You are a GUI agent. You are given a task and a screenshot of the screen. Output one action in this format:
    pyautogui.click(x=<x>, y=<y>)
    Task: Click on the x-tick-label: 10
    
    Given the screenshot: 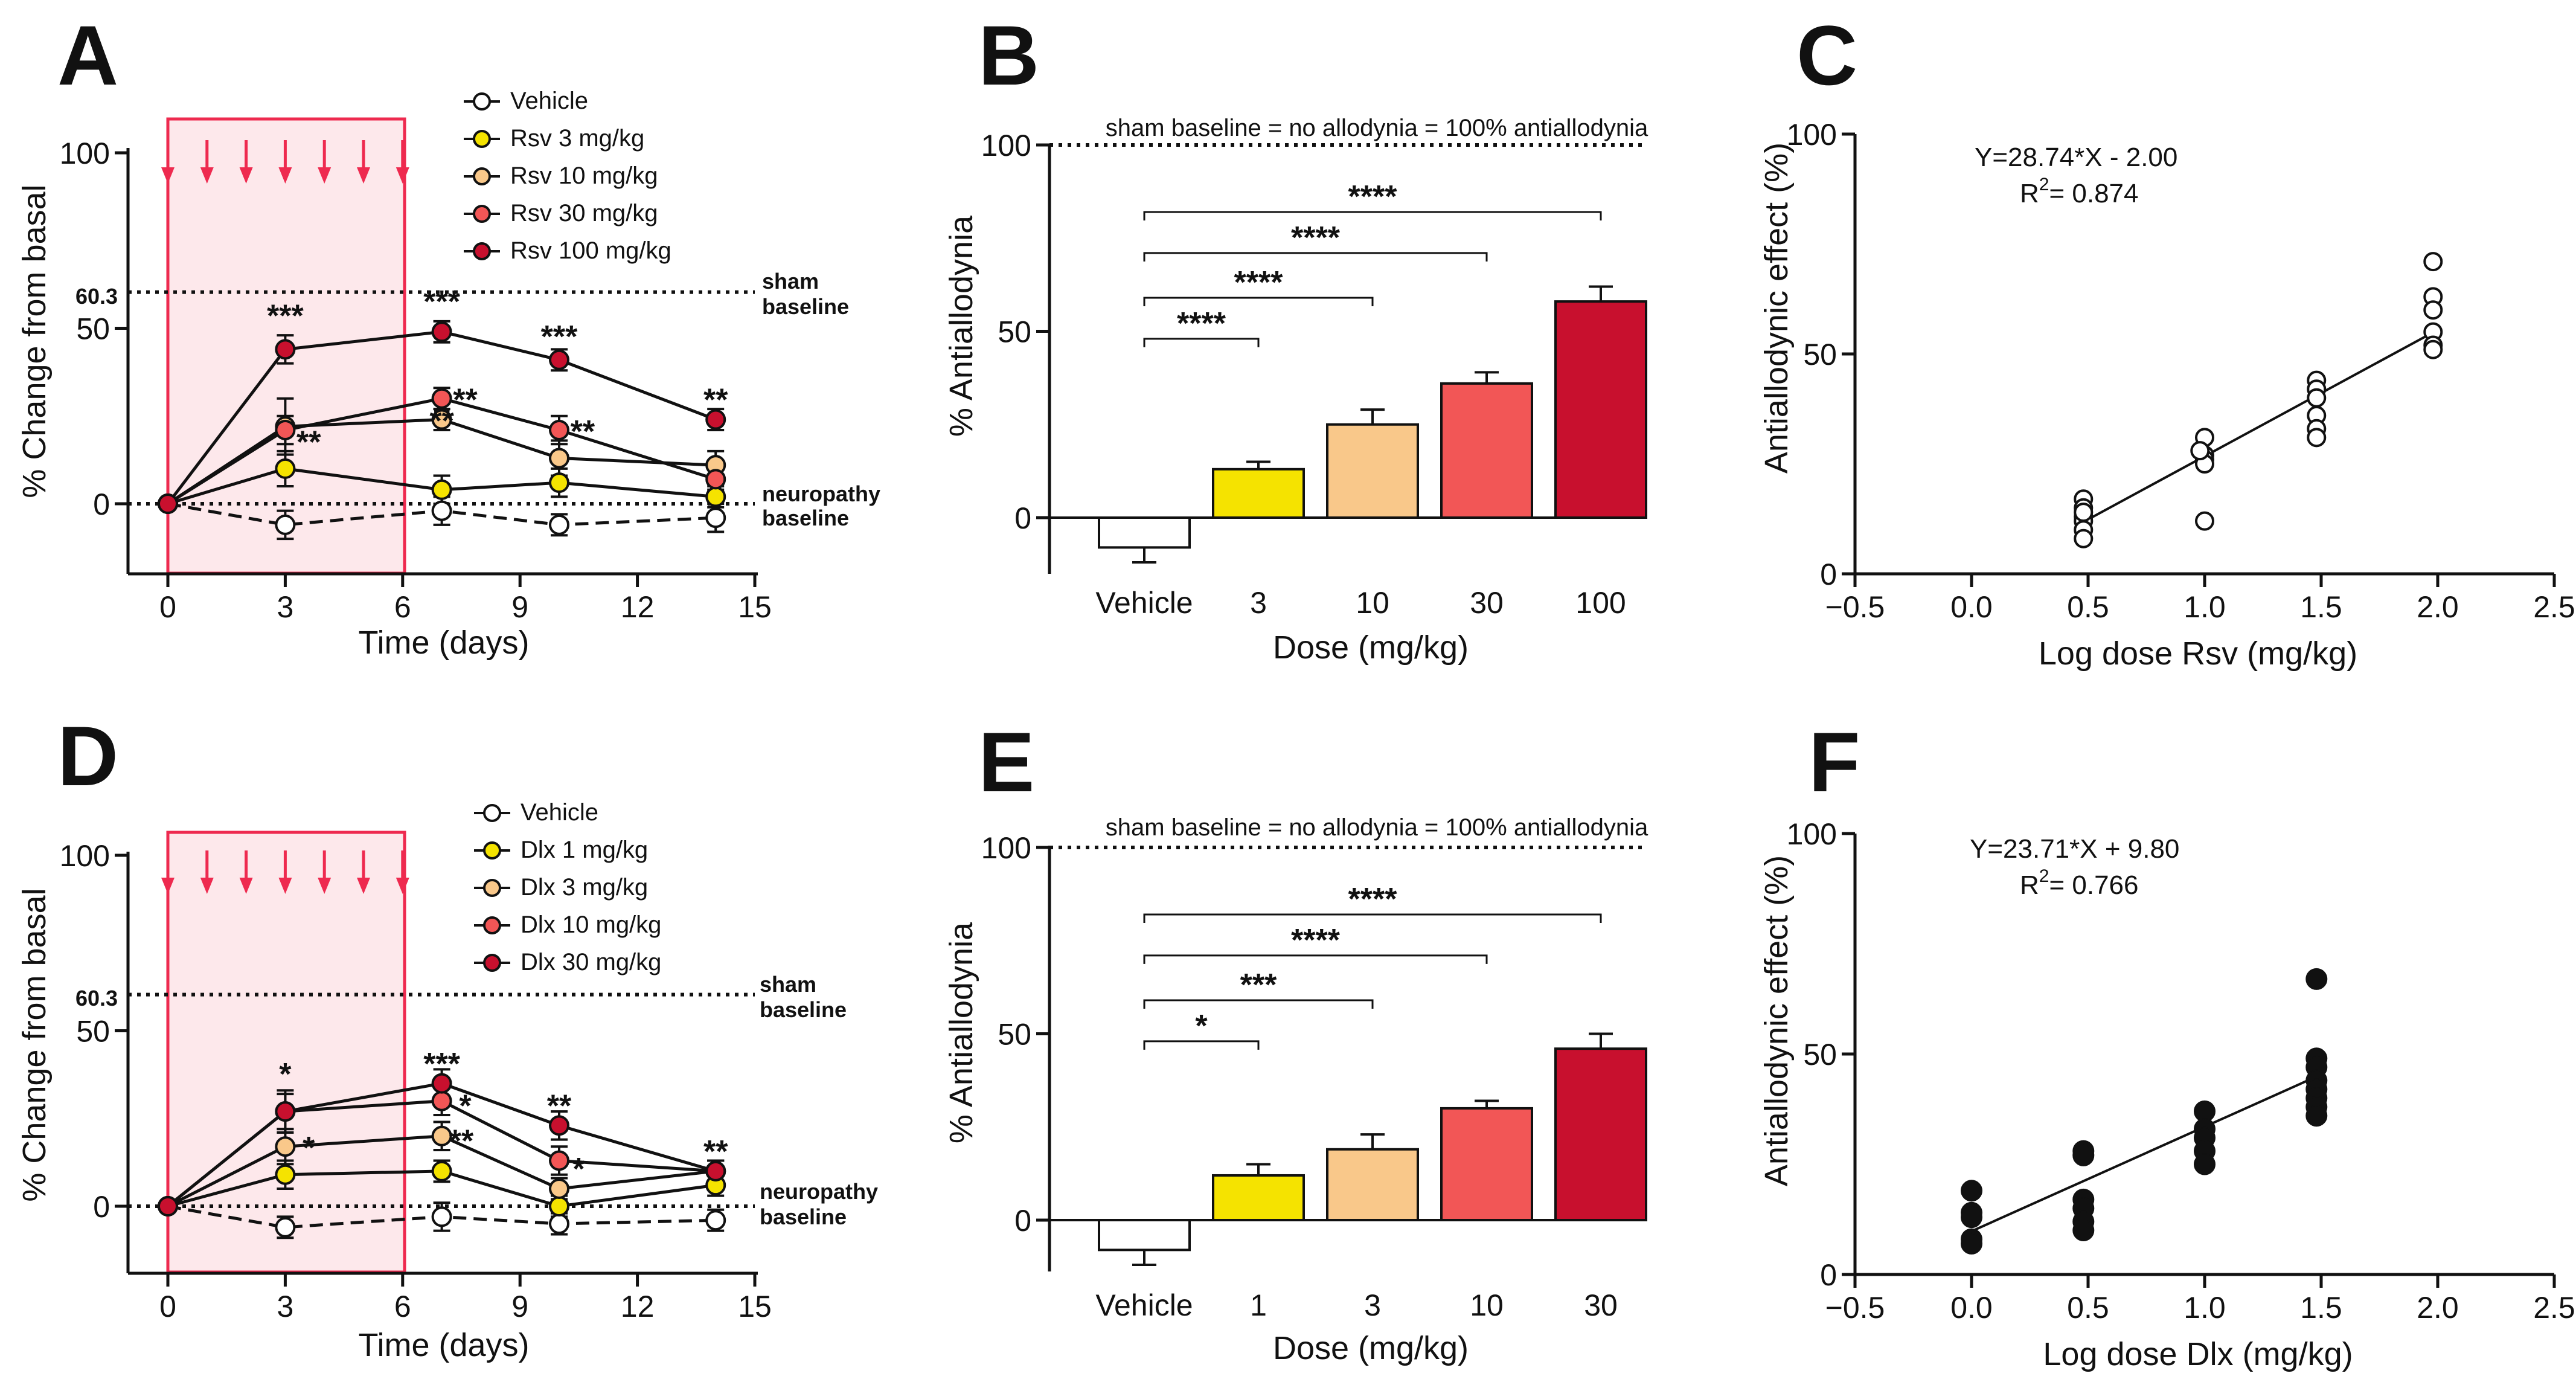 What is the action you would take?
    pyautogui.click(x=1487, y=1305)
    